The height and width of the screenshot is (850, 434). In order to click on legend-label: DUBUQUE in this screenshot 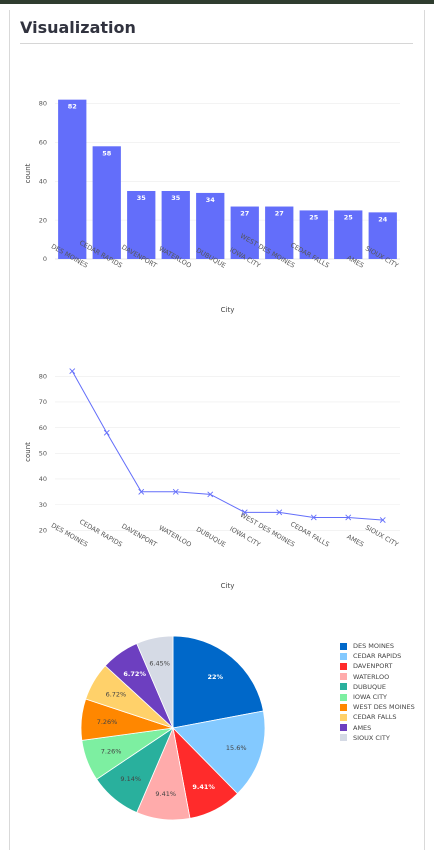, I will do `click(369, 686)`.